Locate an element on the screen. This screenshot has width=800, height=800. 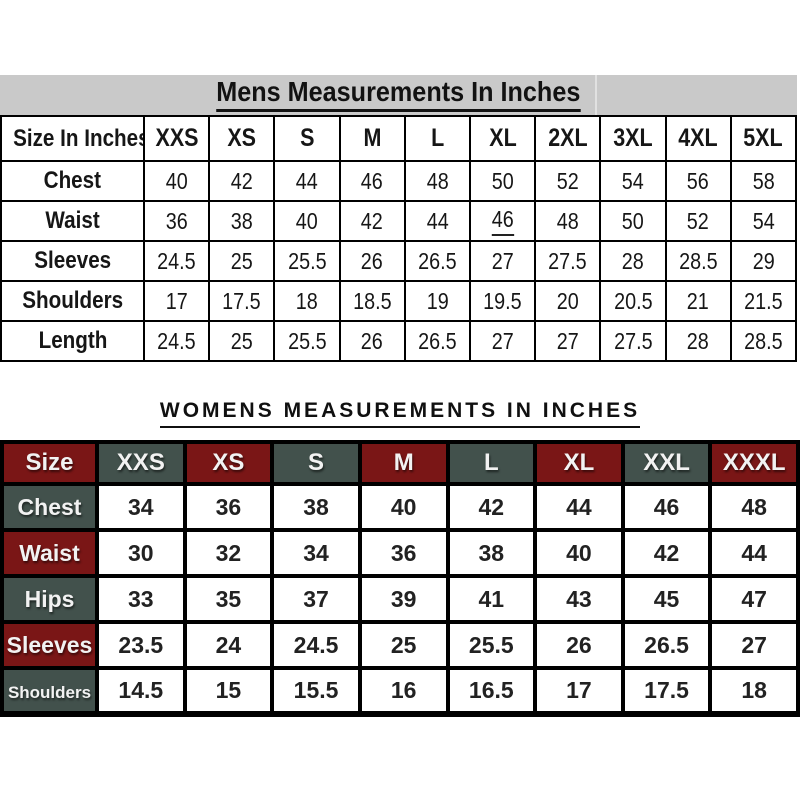
womens-column-header: Size is located at coordinates (49, 463).